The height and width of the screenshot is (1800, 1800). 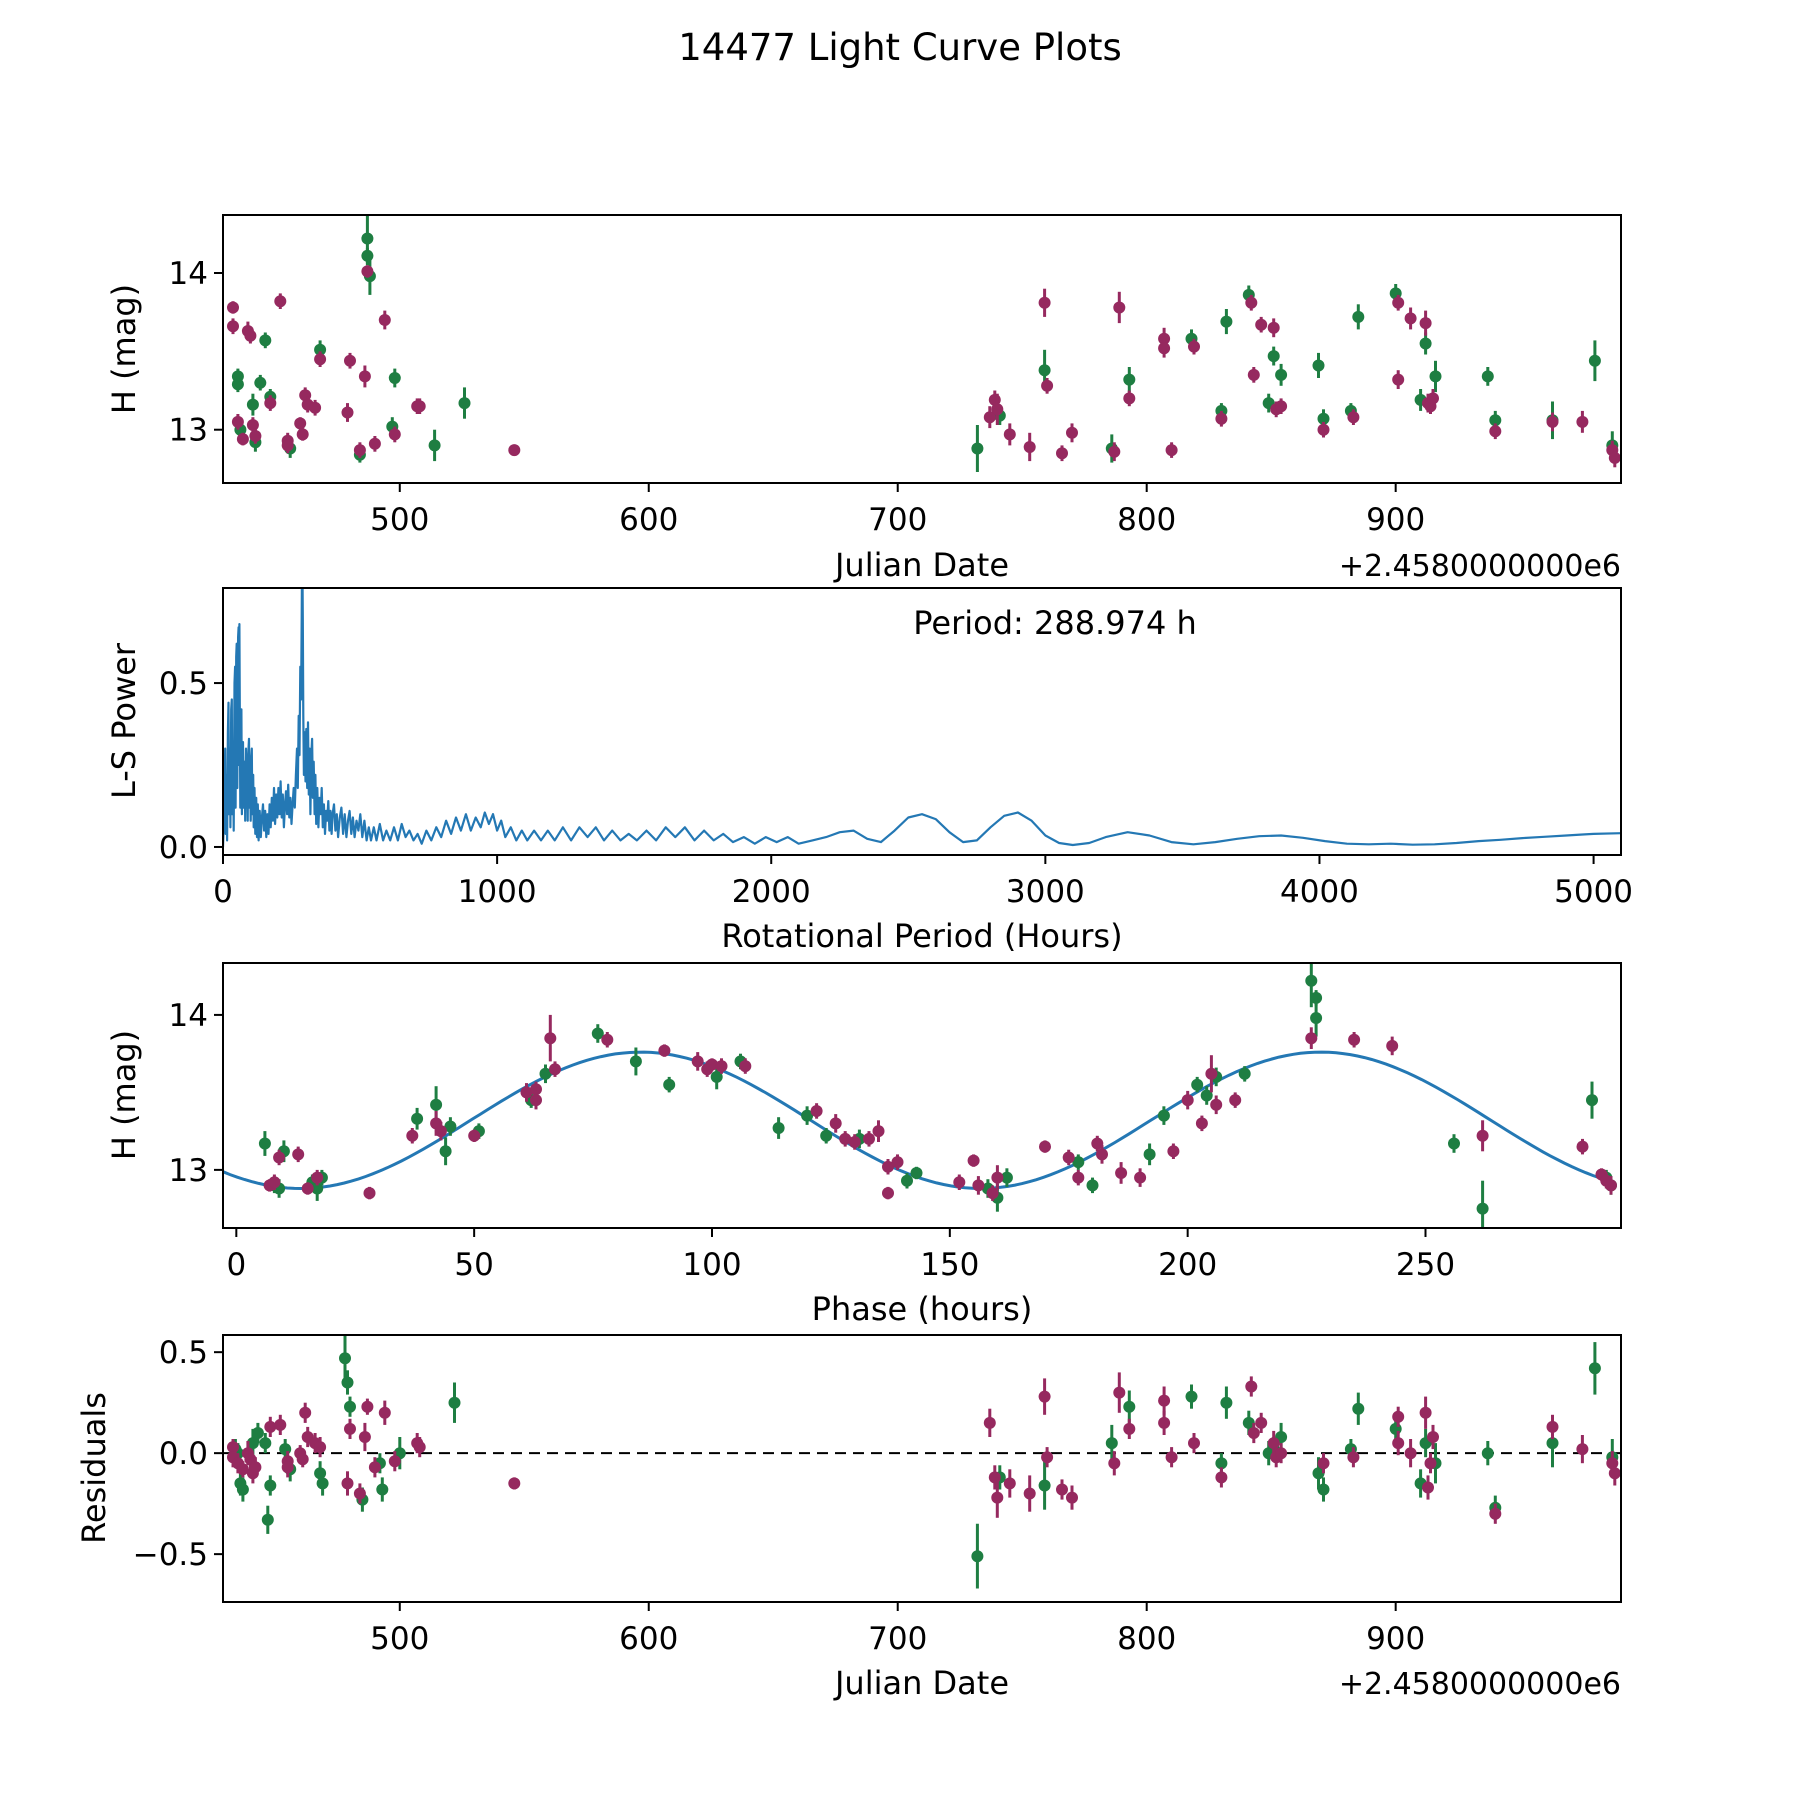 I want to click on x-tick-label: 600, so click(x=648, y=520).